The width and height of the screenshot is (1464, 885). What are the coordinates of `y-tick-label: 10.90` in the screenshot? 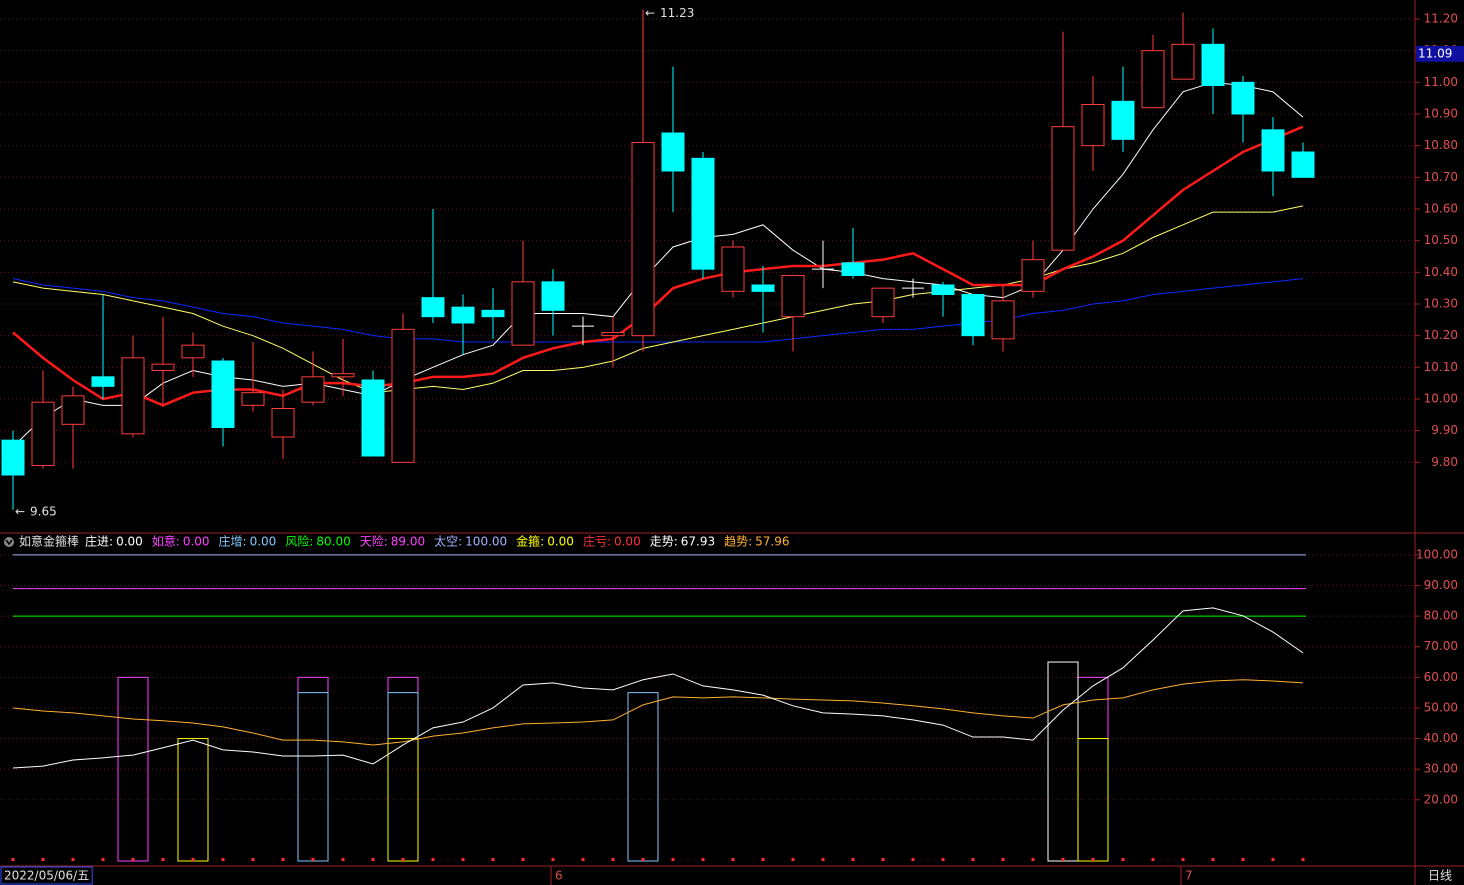 It's located at (1441, 114).